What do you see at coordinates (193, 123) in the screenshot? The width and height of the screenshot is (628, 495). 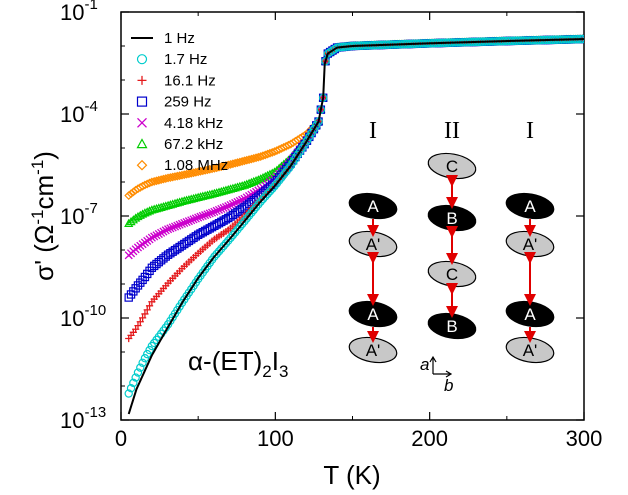 I see `legend-label: 4.18 kHz` at bounding box center [193, 123].